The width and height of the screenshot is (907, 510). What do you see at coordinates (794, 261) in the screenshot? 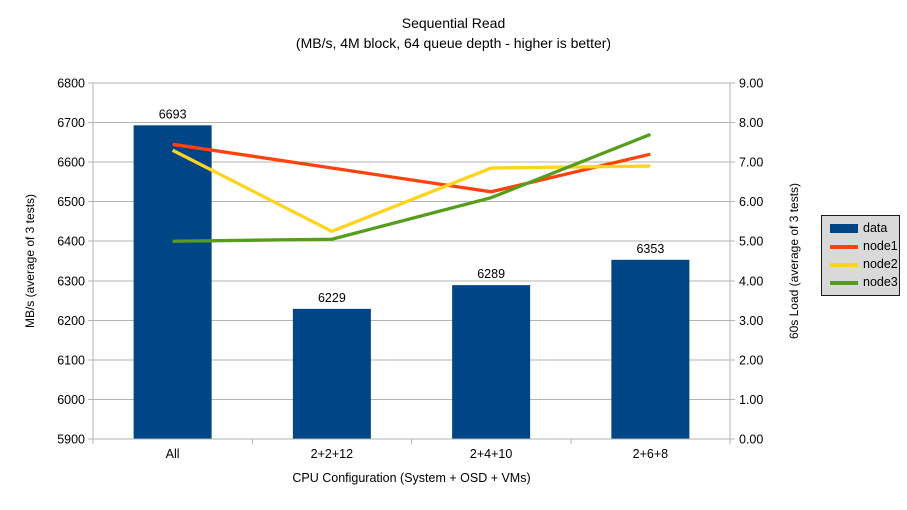
I see `right-axis-title: 60s Load (average of 3 tests)` at bounding box center [794, 261].